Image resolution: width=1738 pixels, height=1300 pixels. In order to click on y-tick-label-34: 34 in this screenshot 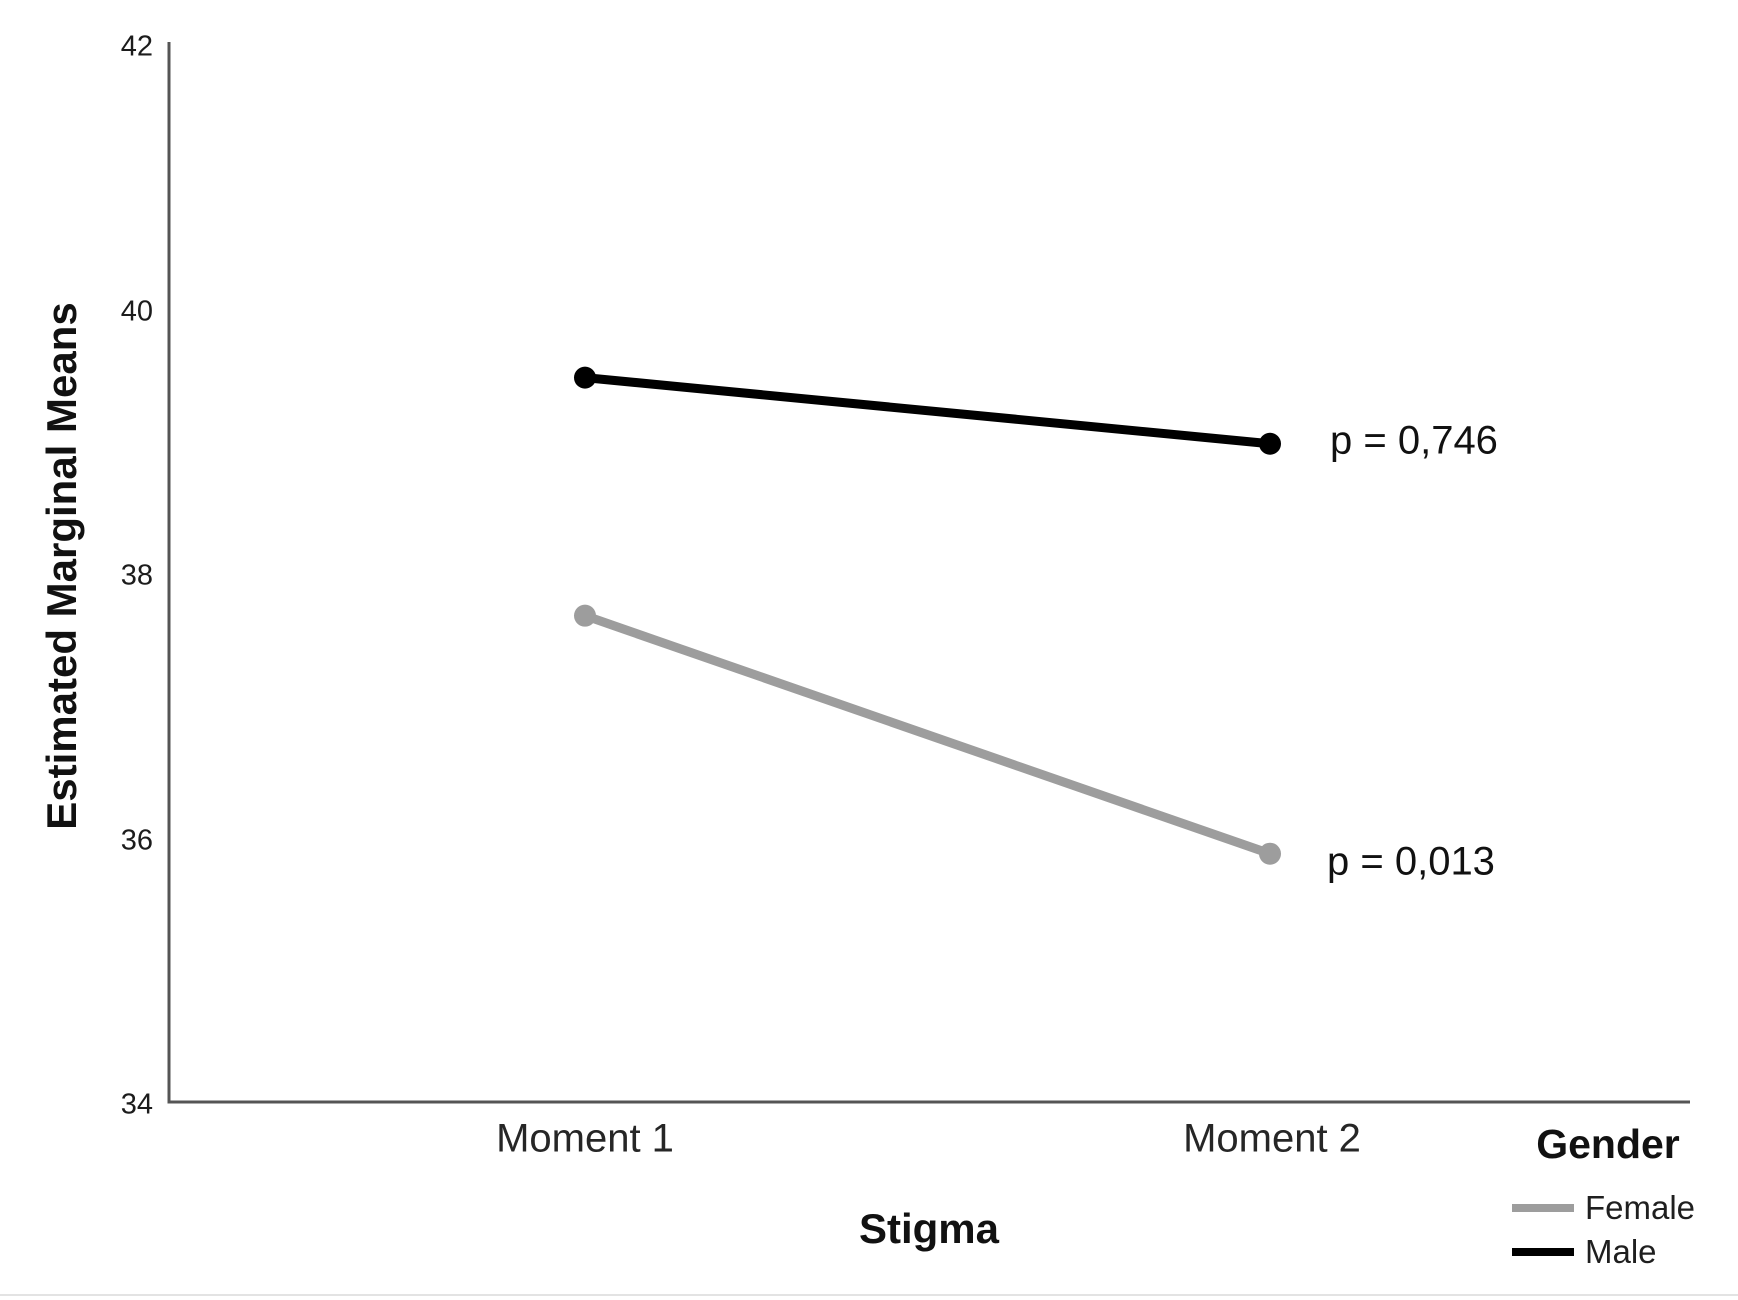, I will do `click(136, 1104)`.